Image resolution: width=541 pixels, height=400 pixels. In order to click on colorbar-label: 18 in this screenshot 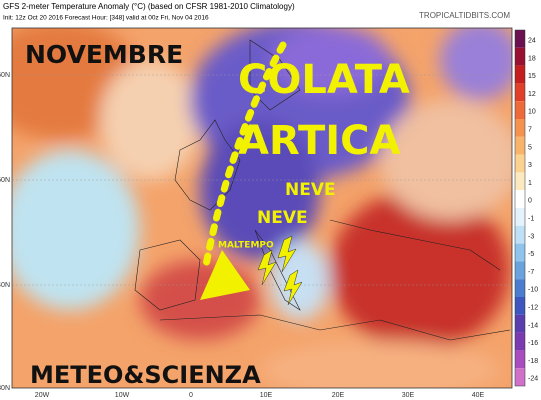, I will do `click(532, 58)`.